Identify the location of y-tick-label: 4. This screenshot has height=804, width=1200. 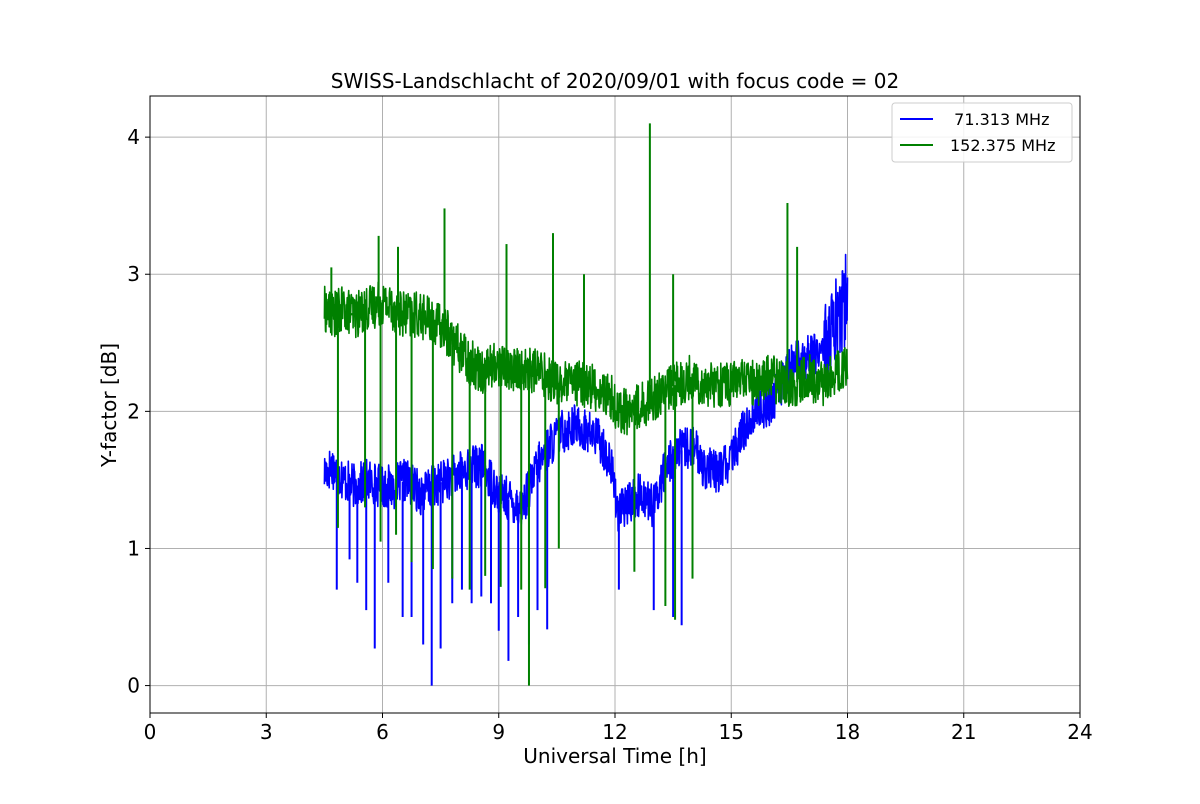
(133, 137).